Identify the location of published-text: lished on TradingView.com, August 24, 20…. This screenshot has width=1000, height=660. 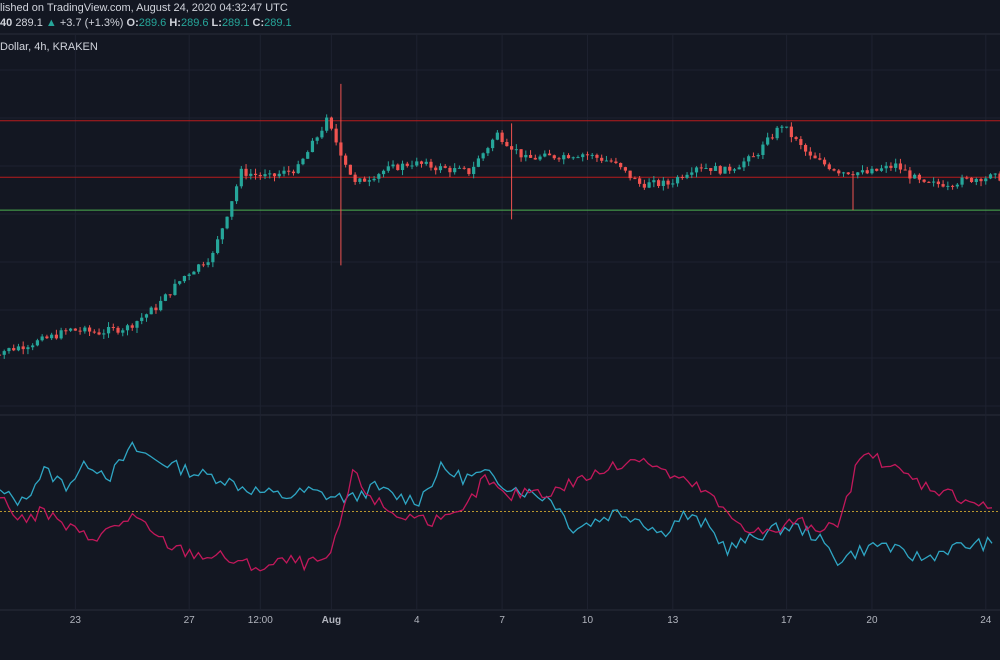
(144, 8).